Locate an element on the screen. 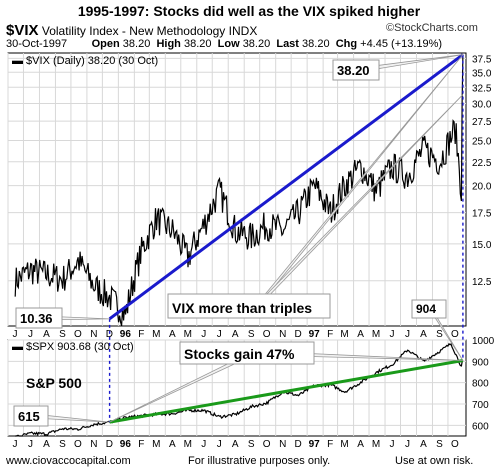 This screenshot has width=498, height=474. open-value: 38.20 is located at coordinates (136, 44).